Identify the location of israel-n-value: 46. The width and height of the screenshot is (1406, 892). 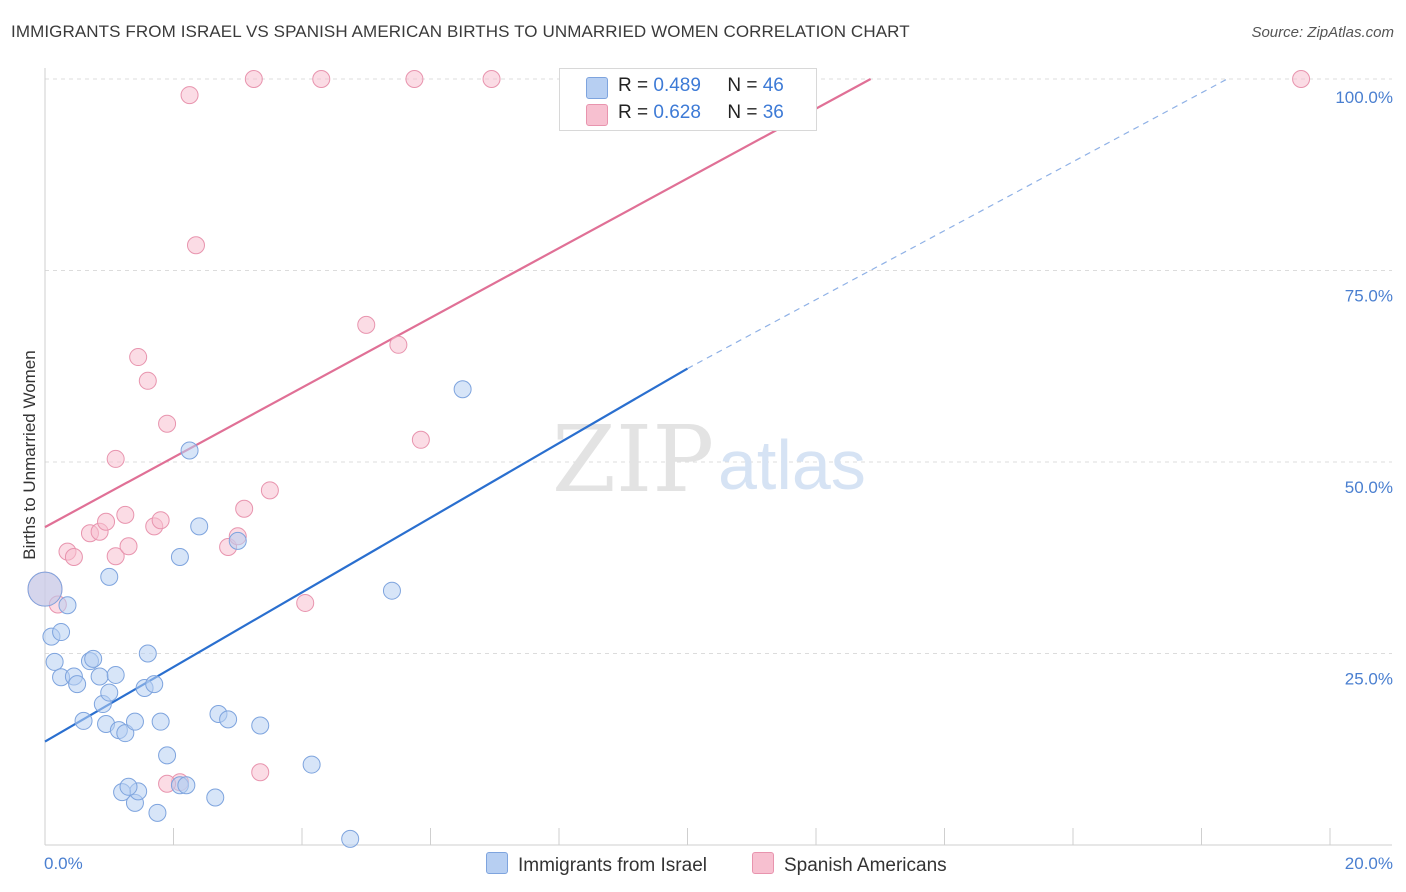
(773, 85).